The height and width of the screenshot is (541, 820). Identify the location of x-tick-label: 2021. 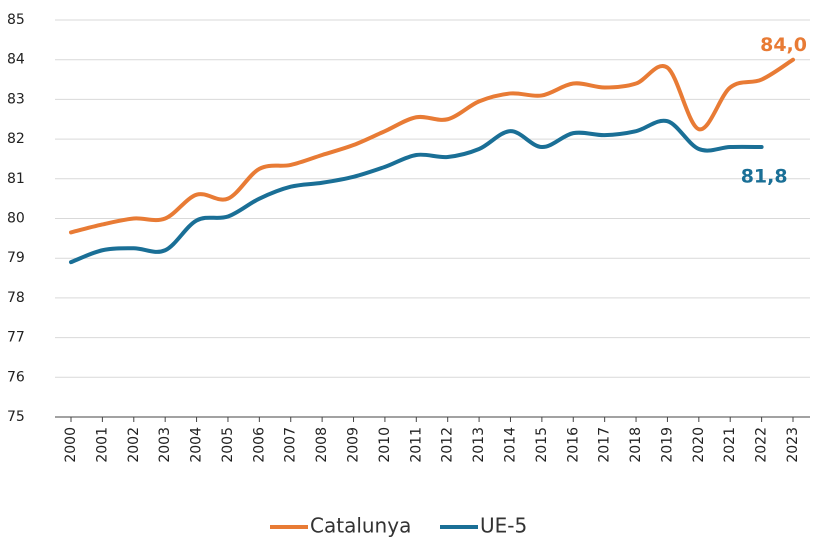
(730, 445).